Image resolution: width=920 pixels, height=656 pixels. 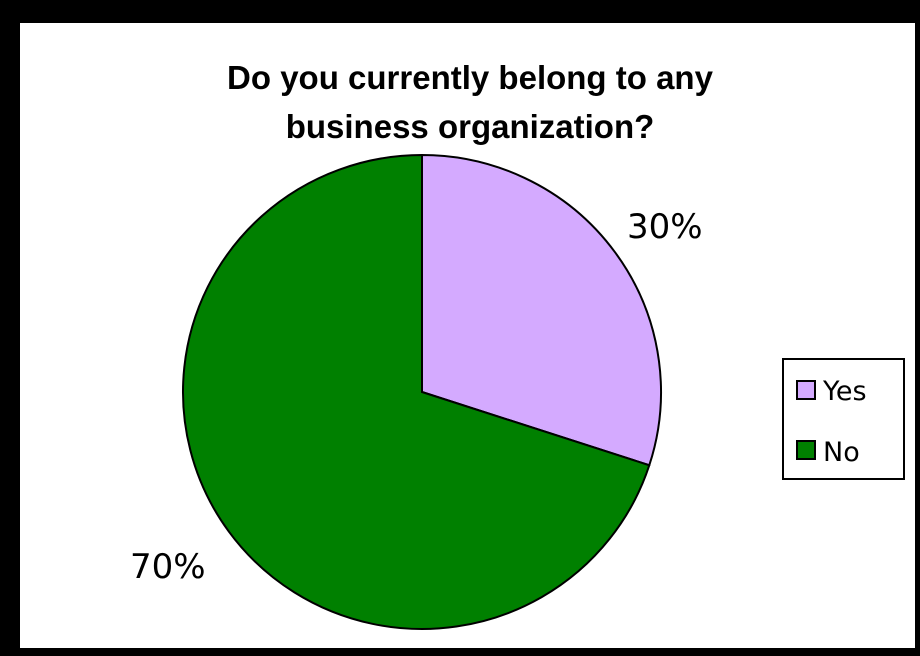 I want to click on slice-label-no: 70%, so click(x=168, y=567).